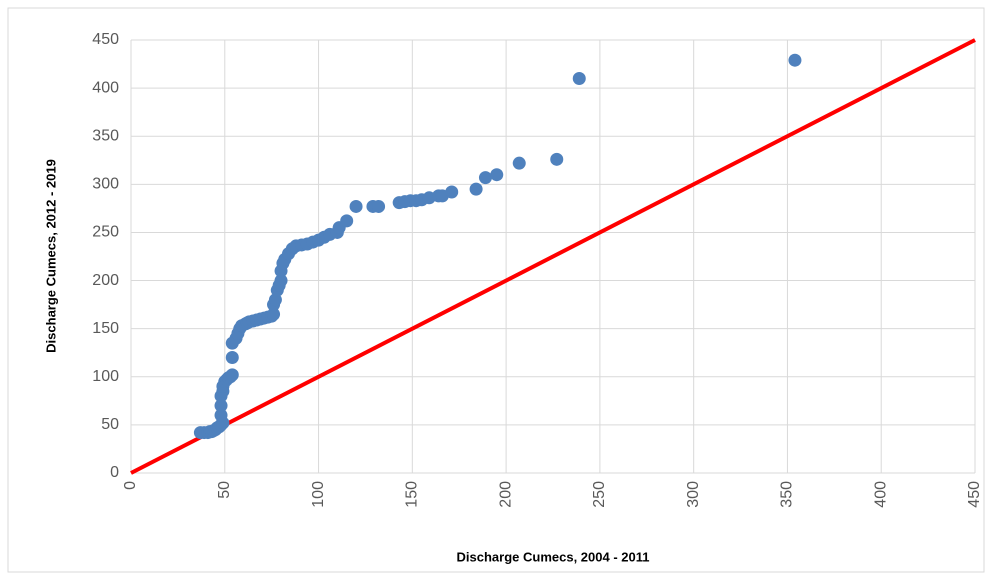 Image resolution: width=993 pixels, height=586 pixels. Describe the element at coordinates (105, 376) in the screenshot. I see `y-tick-label: 100` at that location.